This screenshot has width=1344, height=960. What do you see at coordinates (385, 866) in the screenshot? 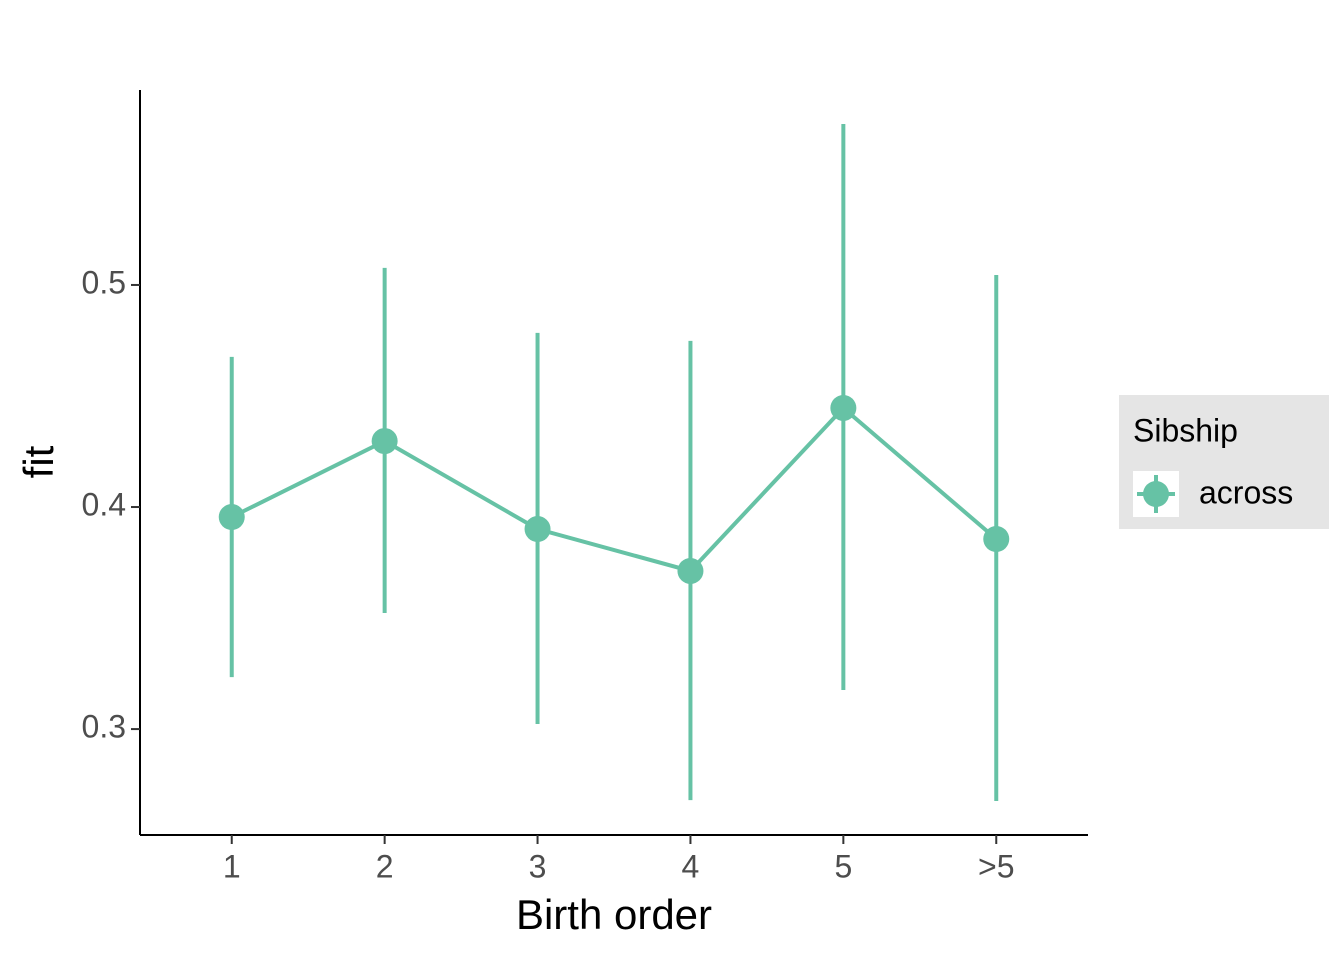
I see `x-tick-label: 2` at bounding box center [385, 866].